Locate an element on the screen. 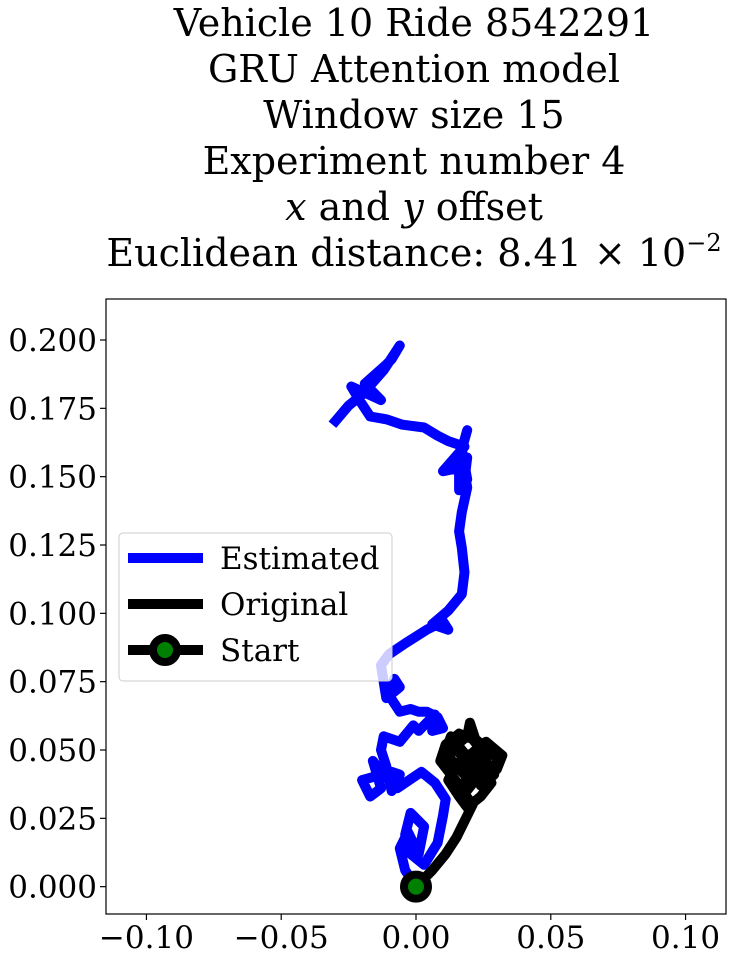 The height and width of the screenshot is (961, 732). title-offset-and: and is located at coordinates (354, 207).